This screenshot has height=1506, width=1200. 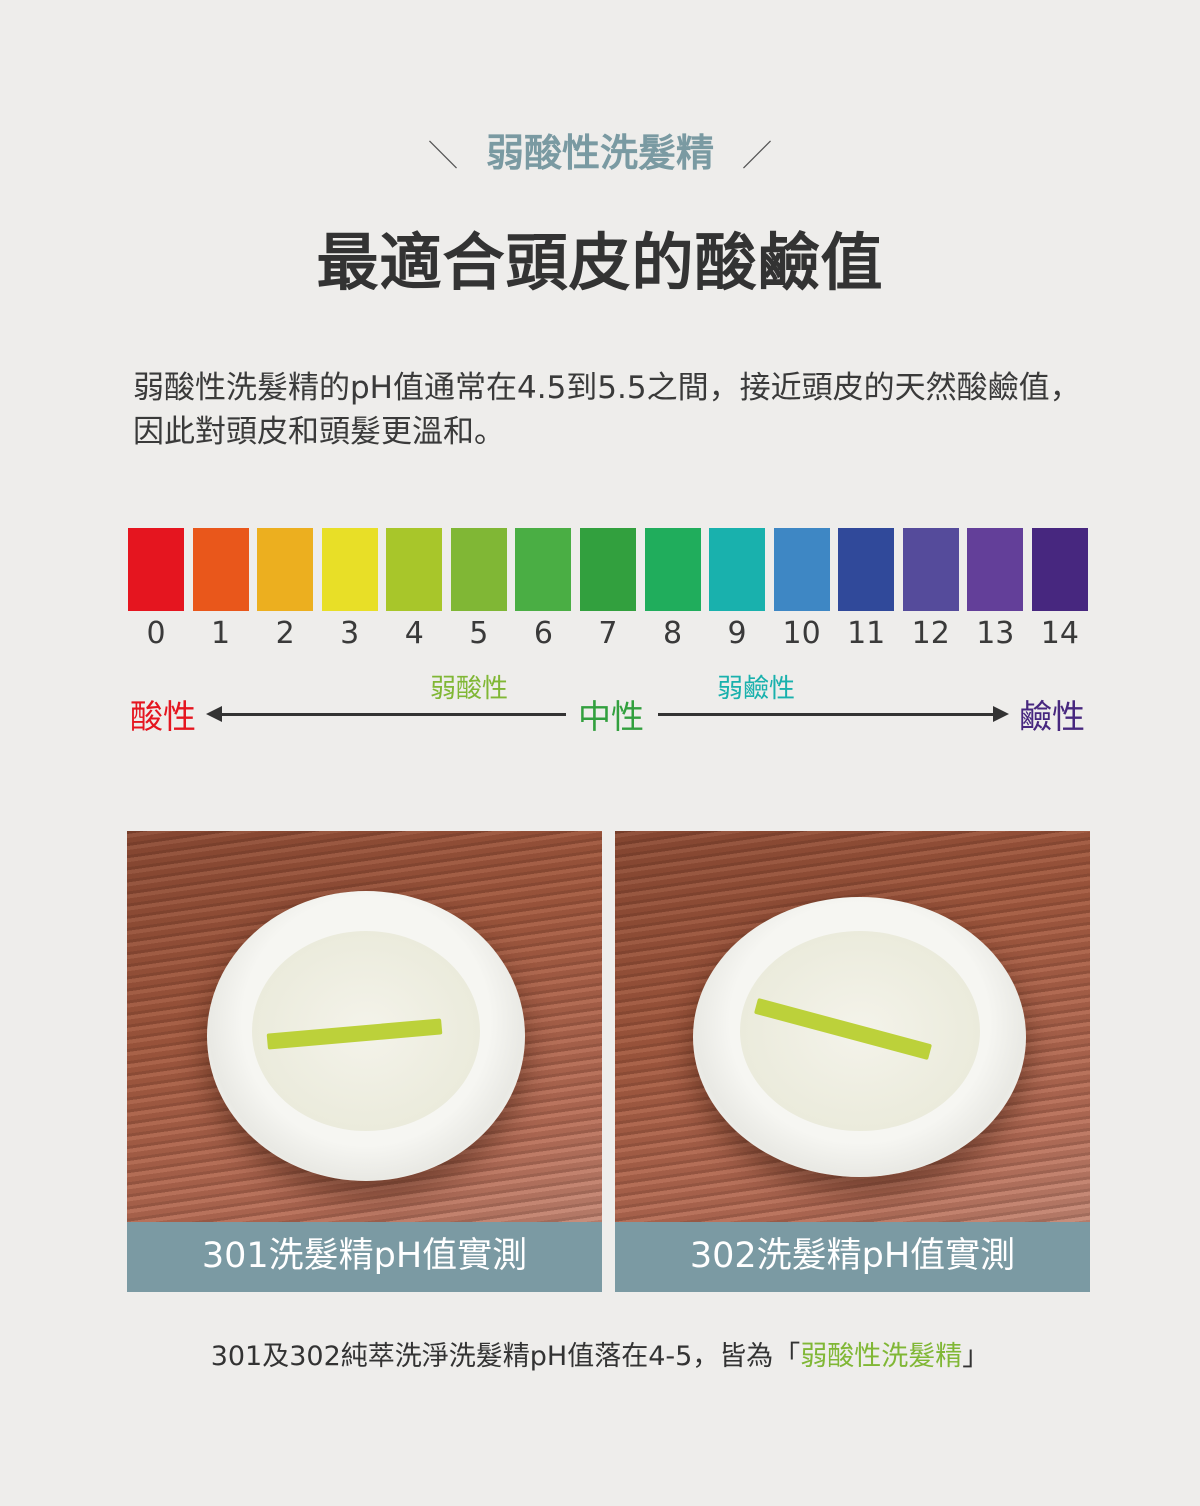 I want to click on arrow-line-right, so click(x=826, y=714).